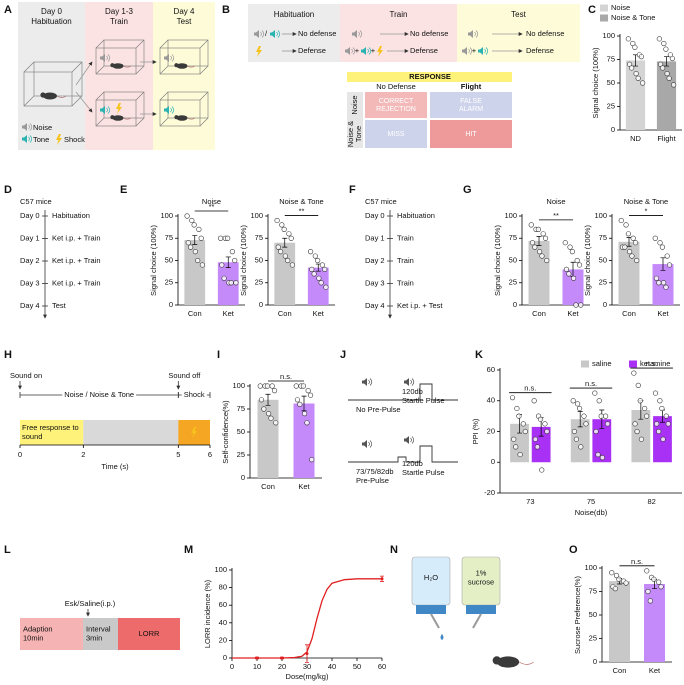 The height and width of the screenshot is (685, 684). I want to click on panel-label: J, so click(343, 355).